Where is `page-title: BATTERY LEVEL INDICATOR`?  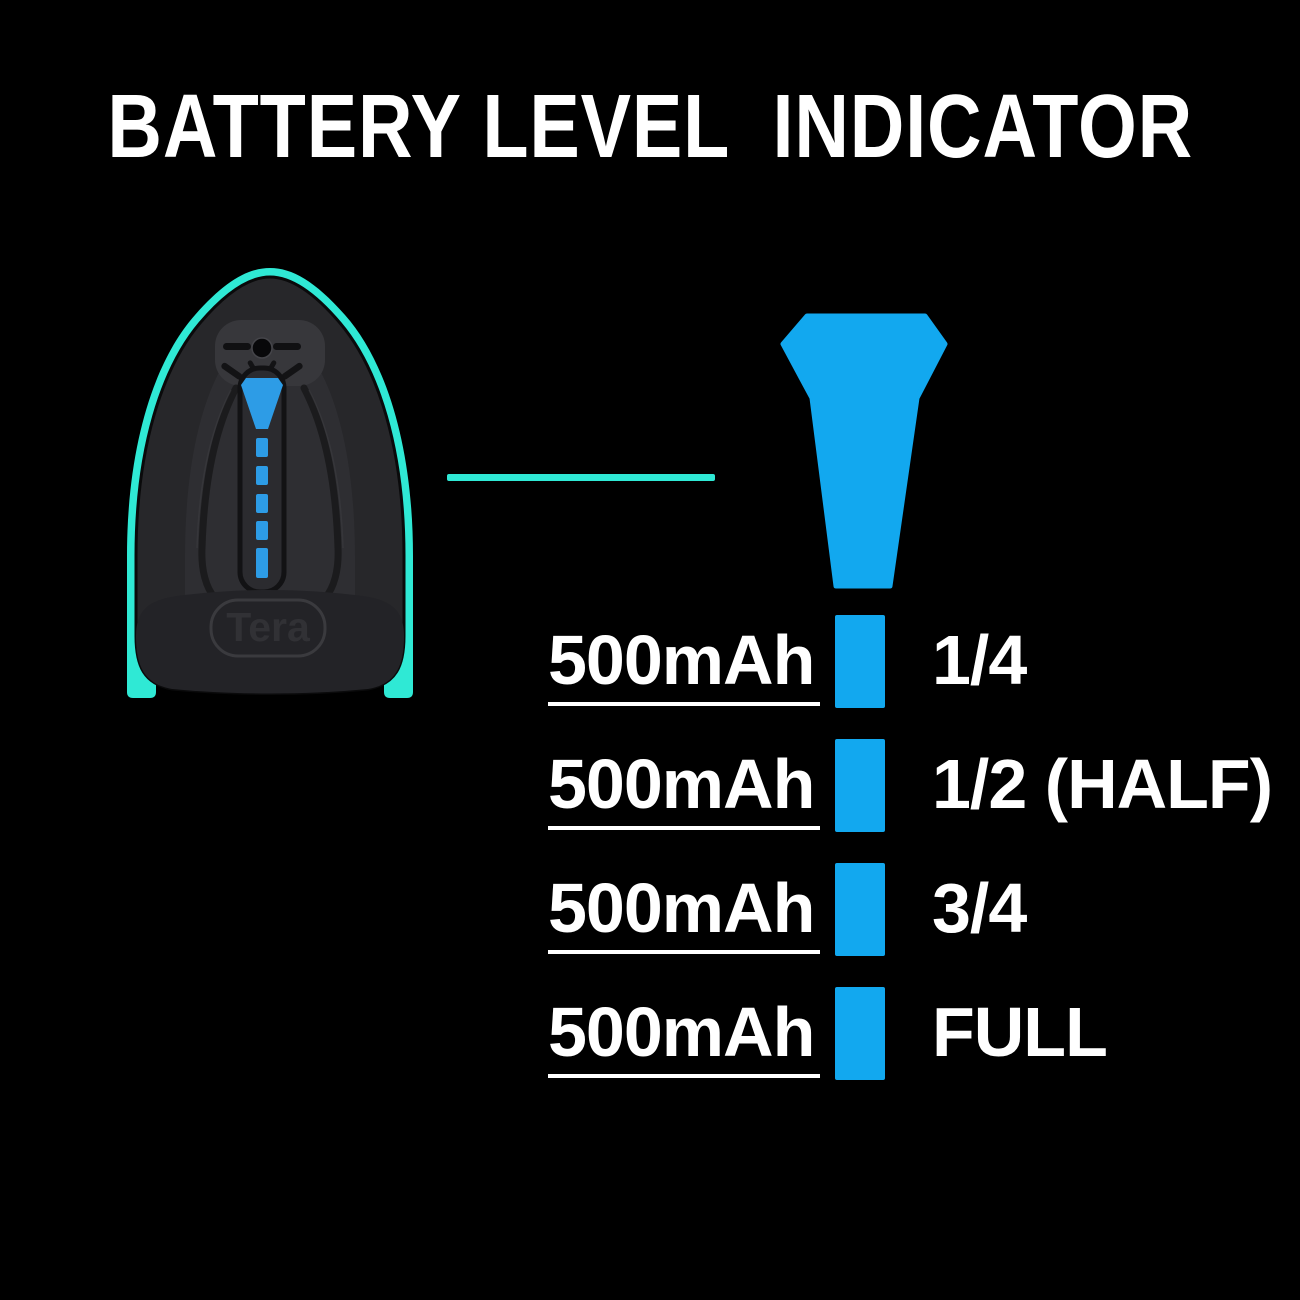
page-title: BATTERY LEVEL INDICATOR is located at coordinates (650, 127).